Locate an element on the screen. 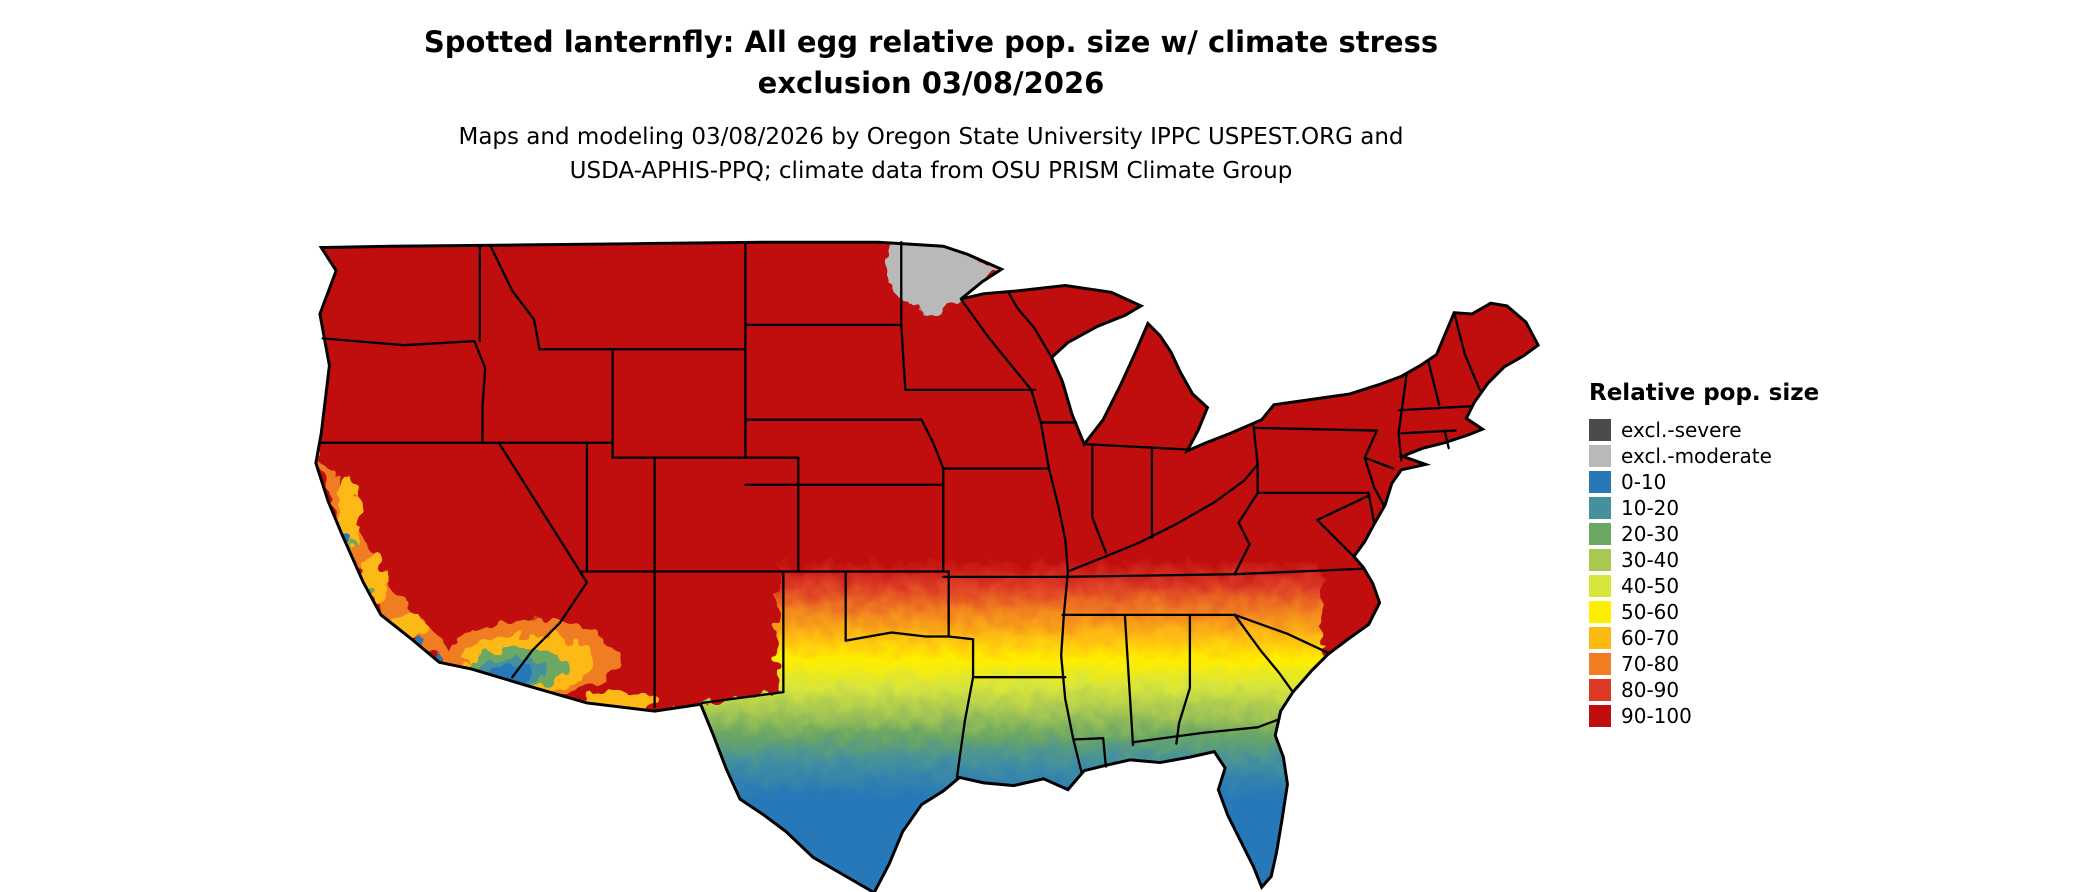 The height and width of the screenshot is (892, 2100). legend-label: 70-80 is located at coordinates (1650, 664).